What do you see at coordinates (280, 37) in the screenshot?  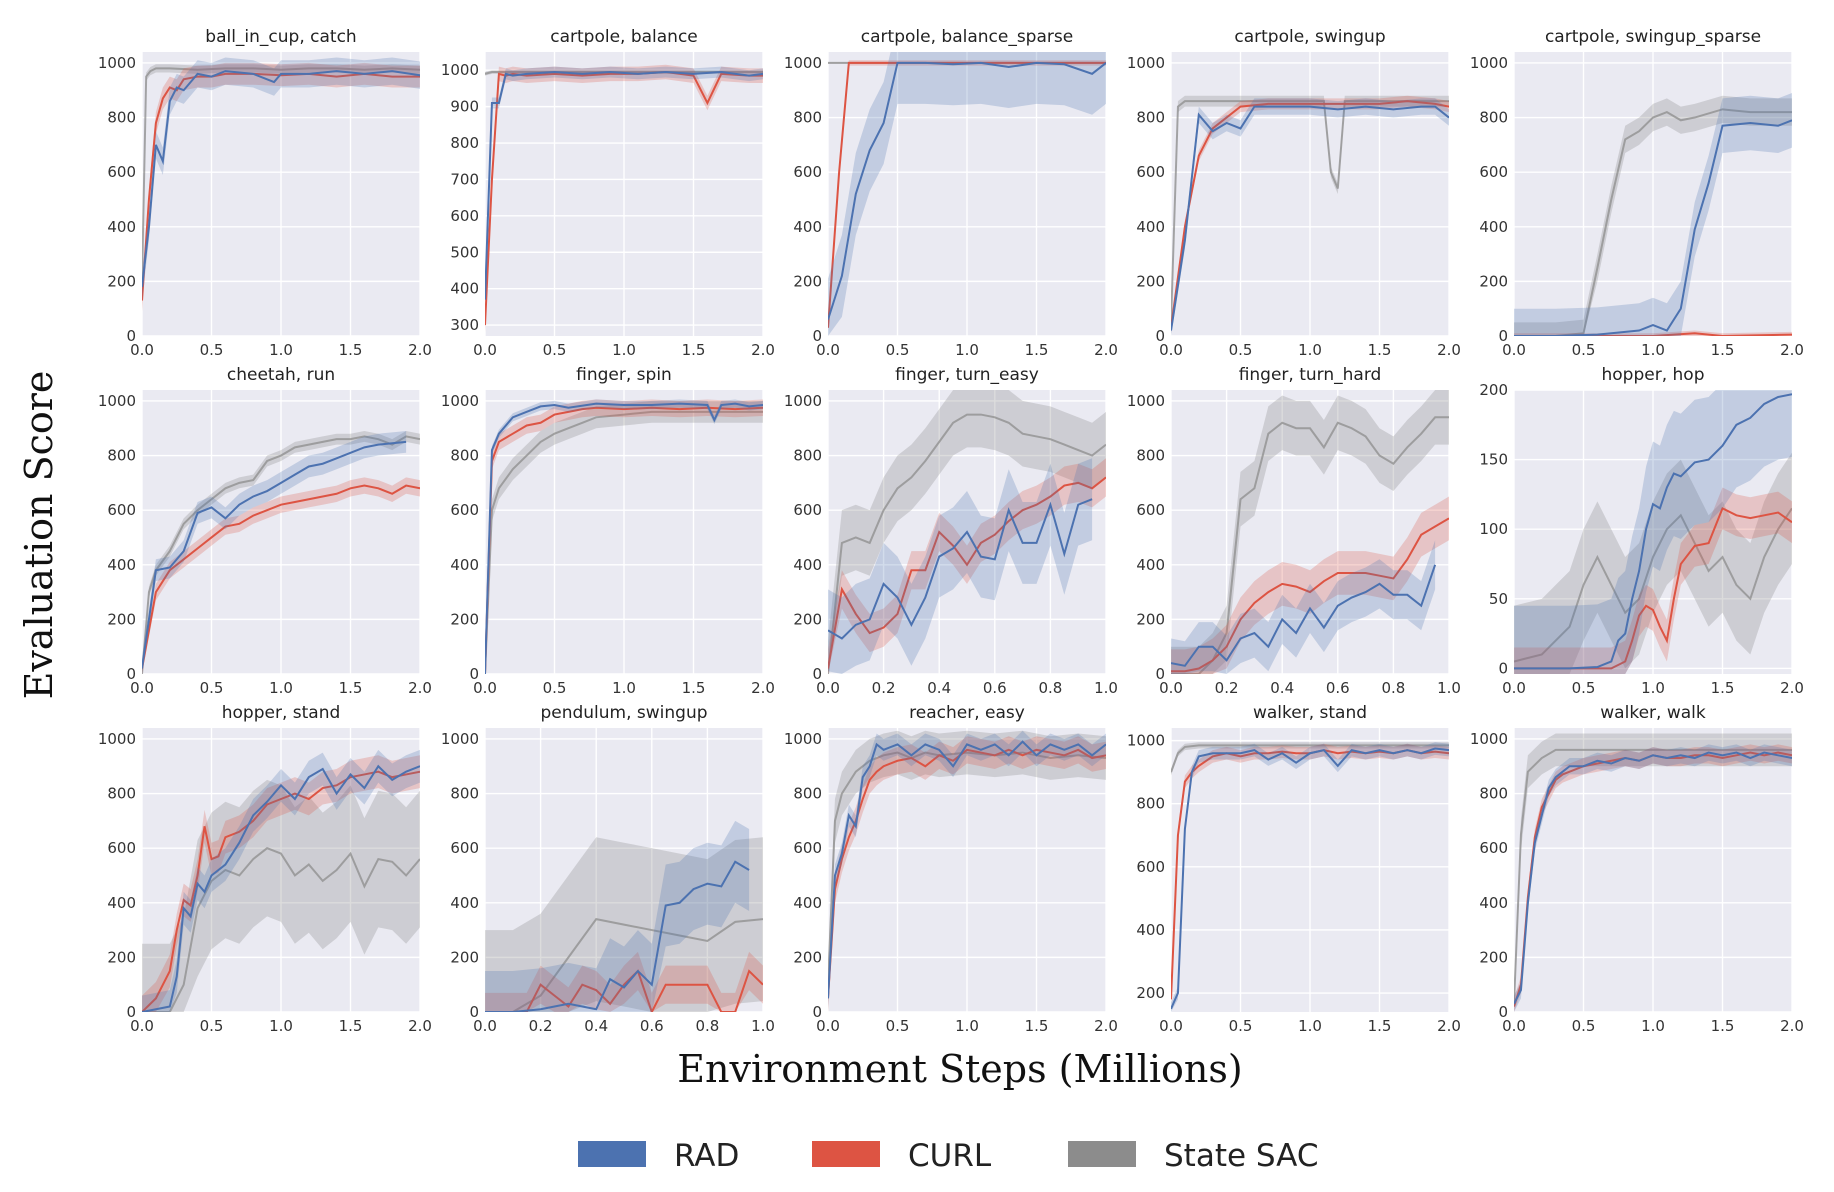 I see `subplot-title: ball_in_cup, catch` at bounding box center [280, 37].